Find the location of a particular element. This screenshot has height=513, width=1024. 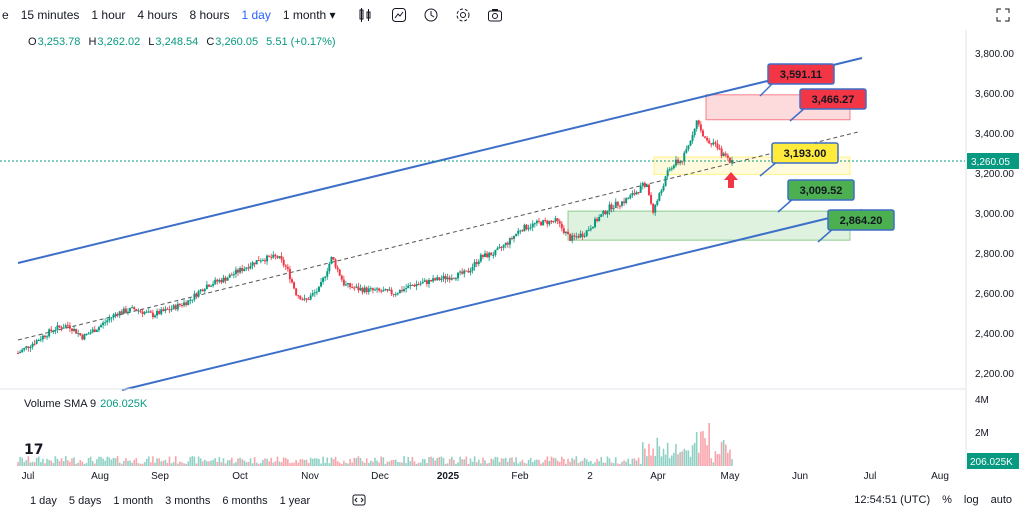

price-tick-label: 3,600.00 is located at coordinates (994, 94).